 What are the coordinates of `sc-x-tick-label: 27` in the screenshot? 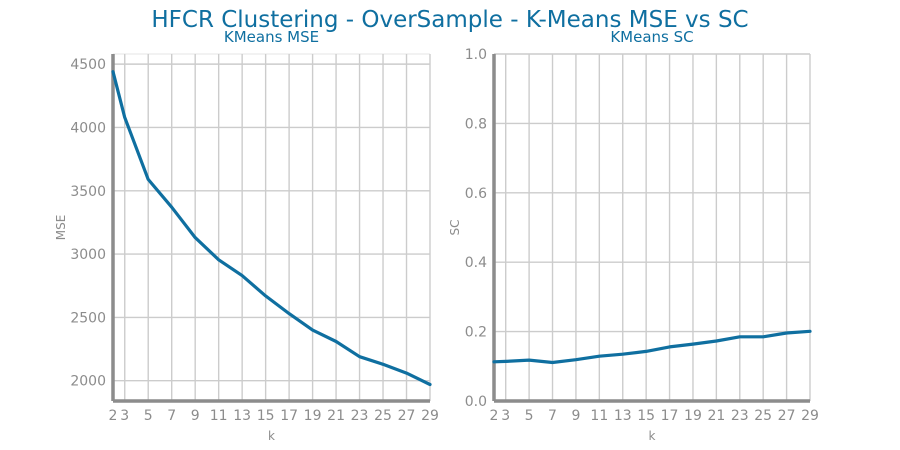 It's located at (787, 416).